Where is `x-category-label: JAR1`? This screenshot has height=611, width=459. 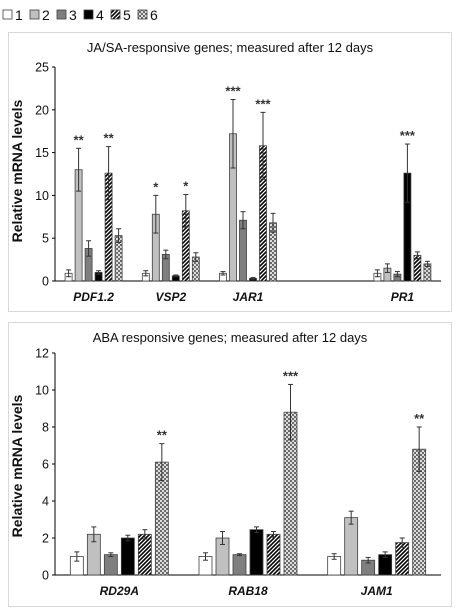 x-category-label: JAR1 is located at coordinates (248, 297).